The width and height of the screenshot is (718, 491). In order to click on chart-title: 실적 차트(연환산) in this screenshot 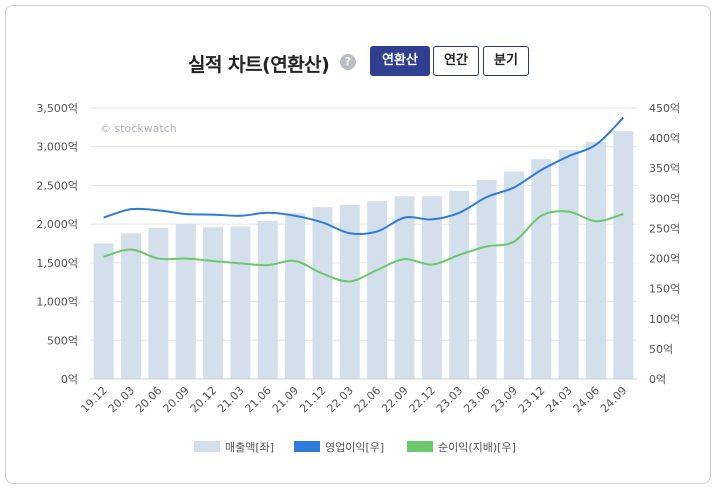, I will do `click(259, 65)`.